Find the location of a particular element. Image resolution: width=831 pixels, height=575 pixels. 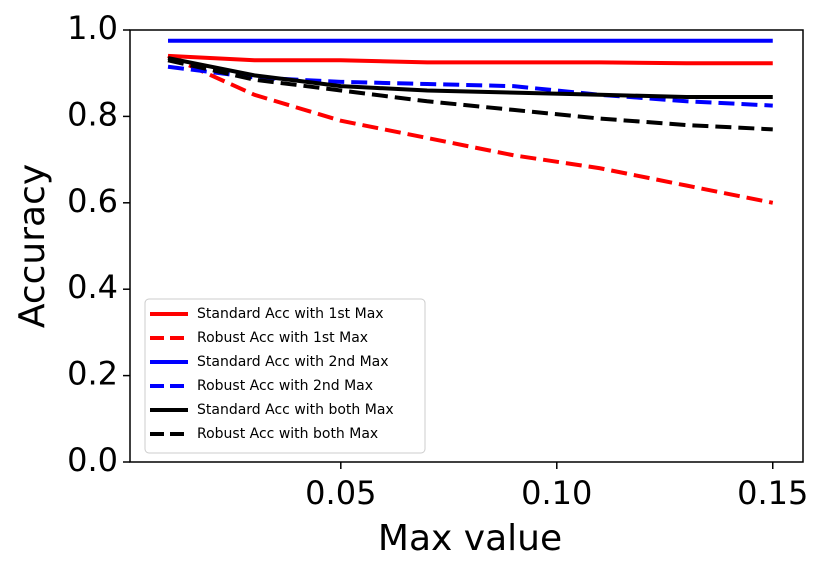

x-tick-label: 0.15 is located at coordinates (772, 493).